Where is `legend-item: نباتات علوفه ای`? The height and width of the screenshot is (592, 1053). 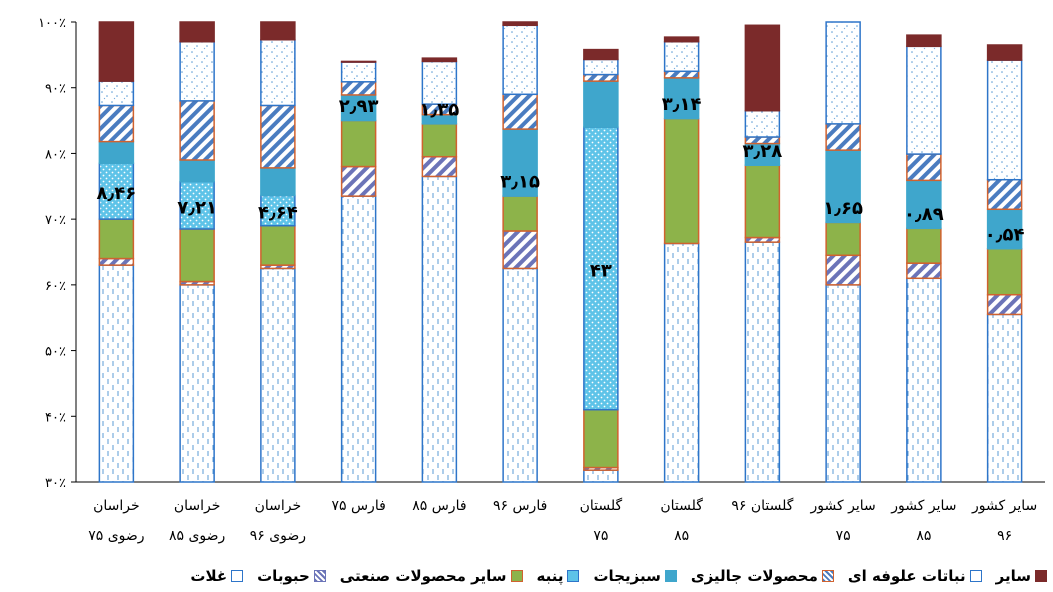
legend-item: نباتات علوفه ای is located at coordinates (915, 576).